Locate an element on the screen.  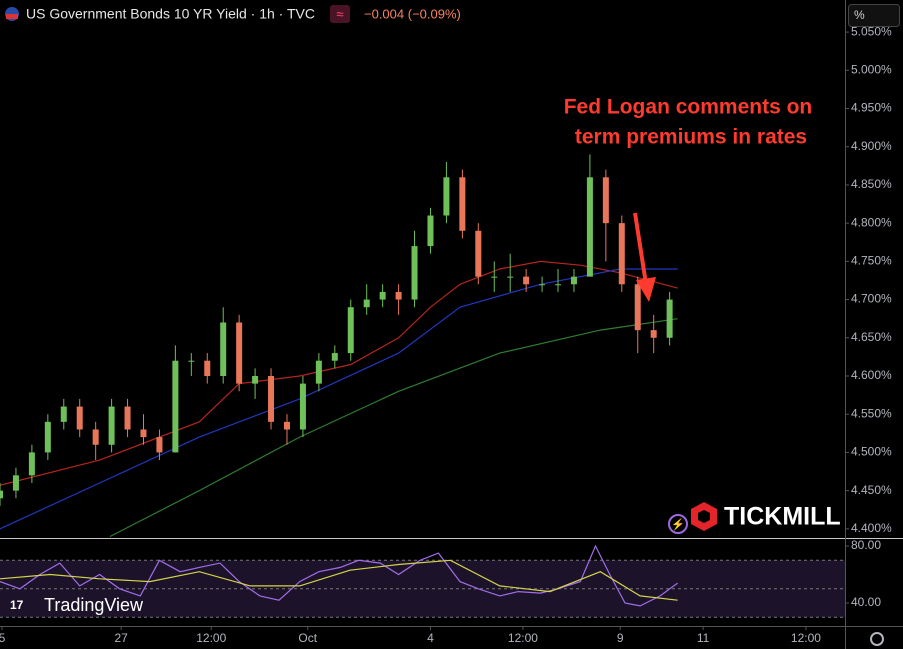
indicator-badge is located at coordinates (340, 14).